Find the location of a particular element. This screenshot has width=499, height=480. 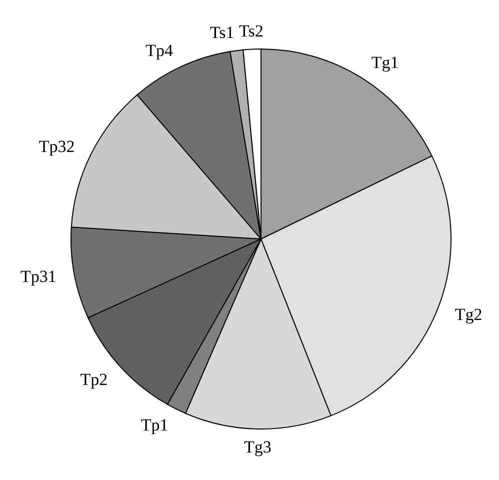

slice-label: Tg2 is located at coordinates (468, 314).